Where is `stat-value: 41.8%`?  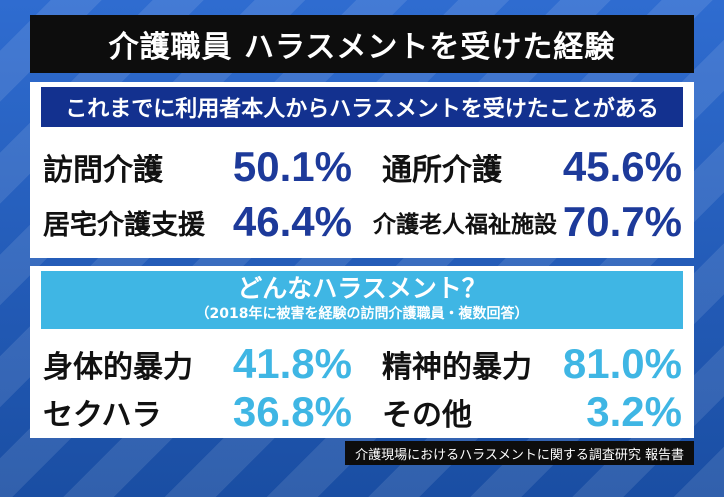
stat-value: 41.8% is located at coordinates (292, 363).